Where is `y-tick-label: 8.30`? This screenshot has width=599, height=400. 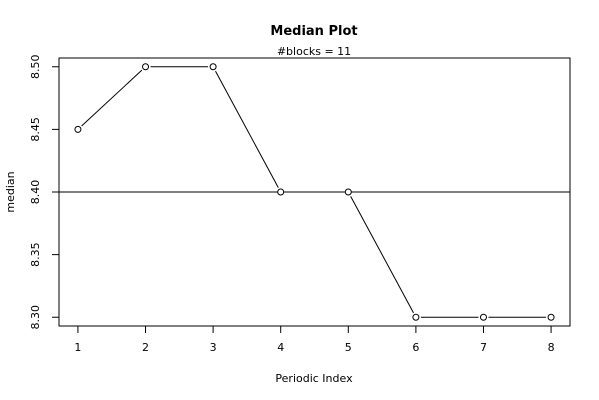
y-tick-label: 8.30 is located at coordinates (35, 317).